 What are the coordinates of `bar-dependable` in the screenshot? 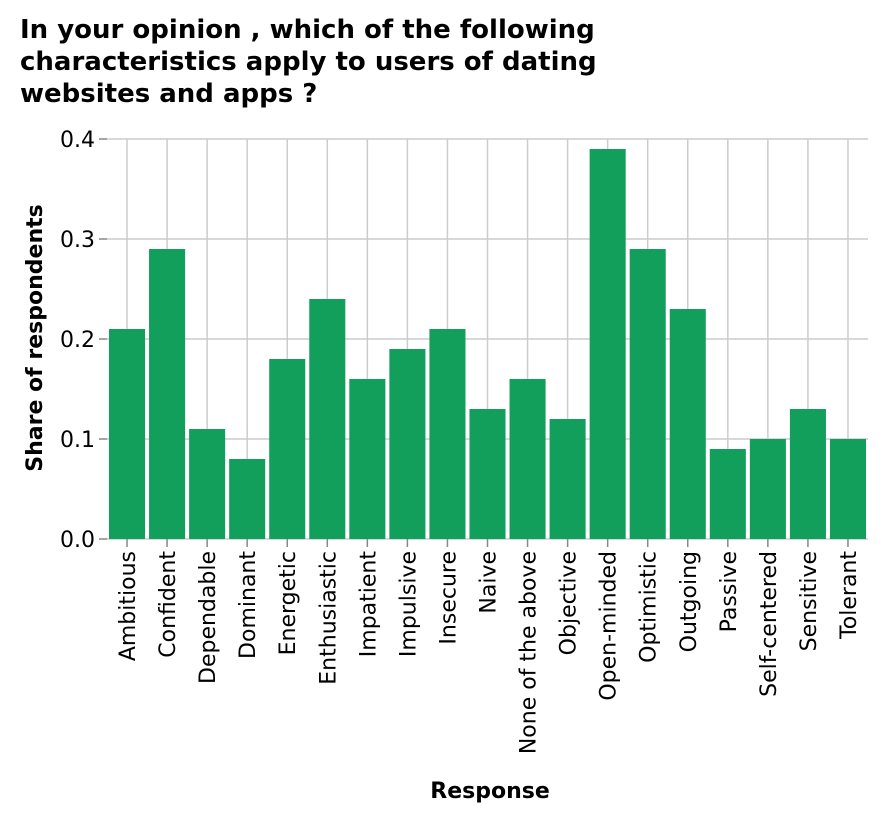 It's located at (207, 484).